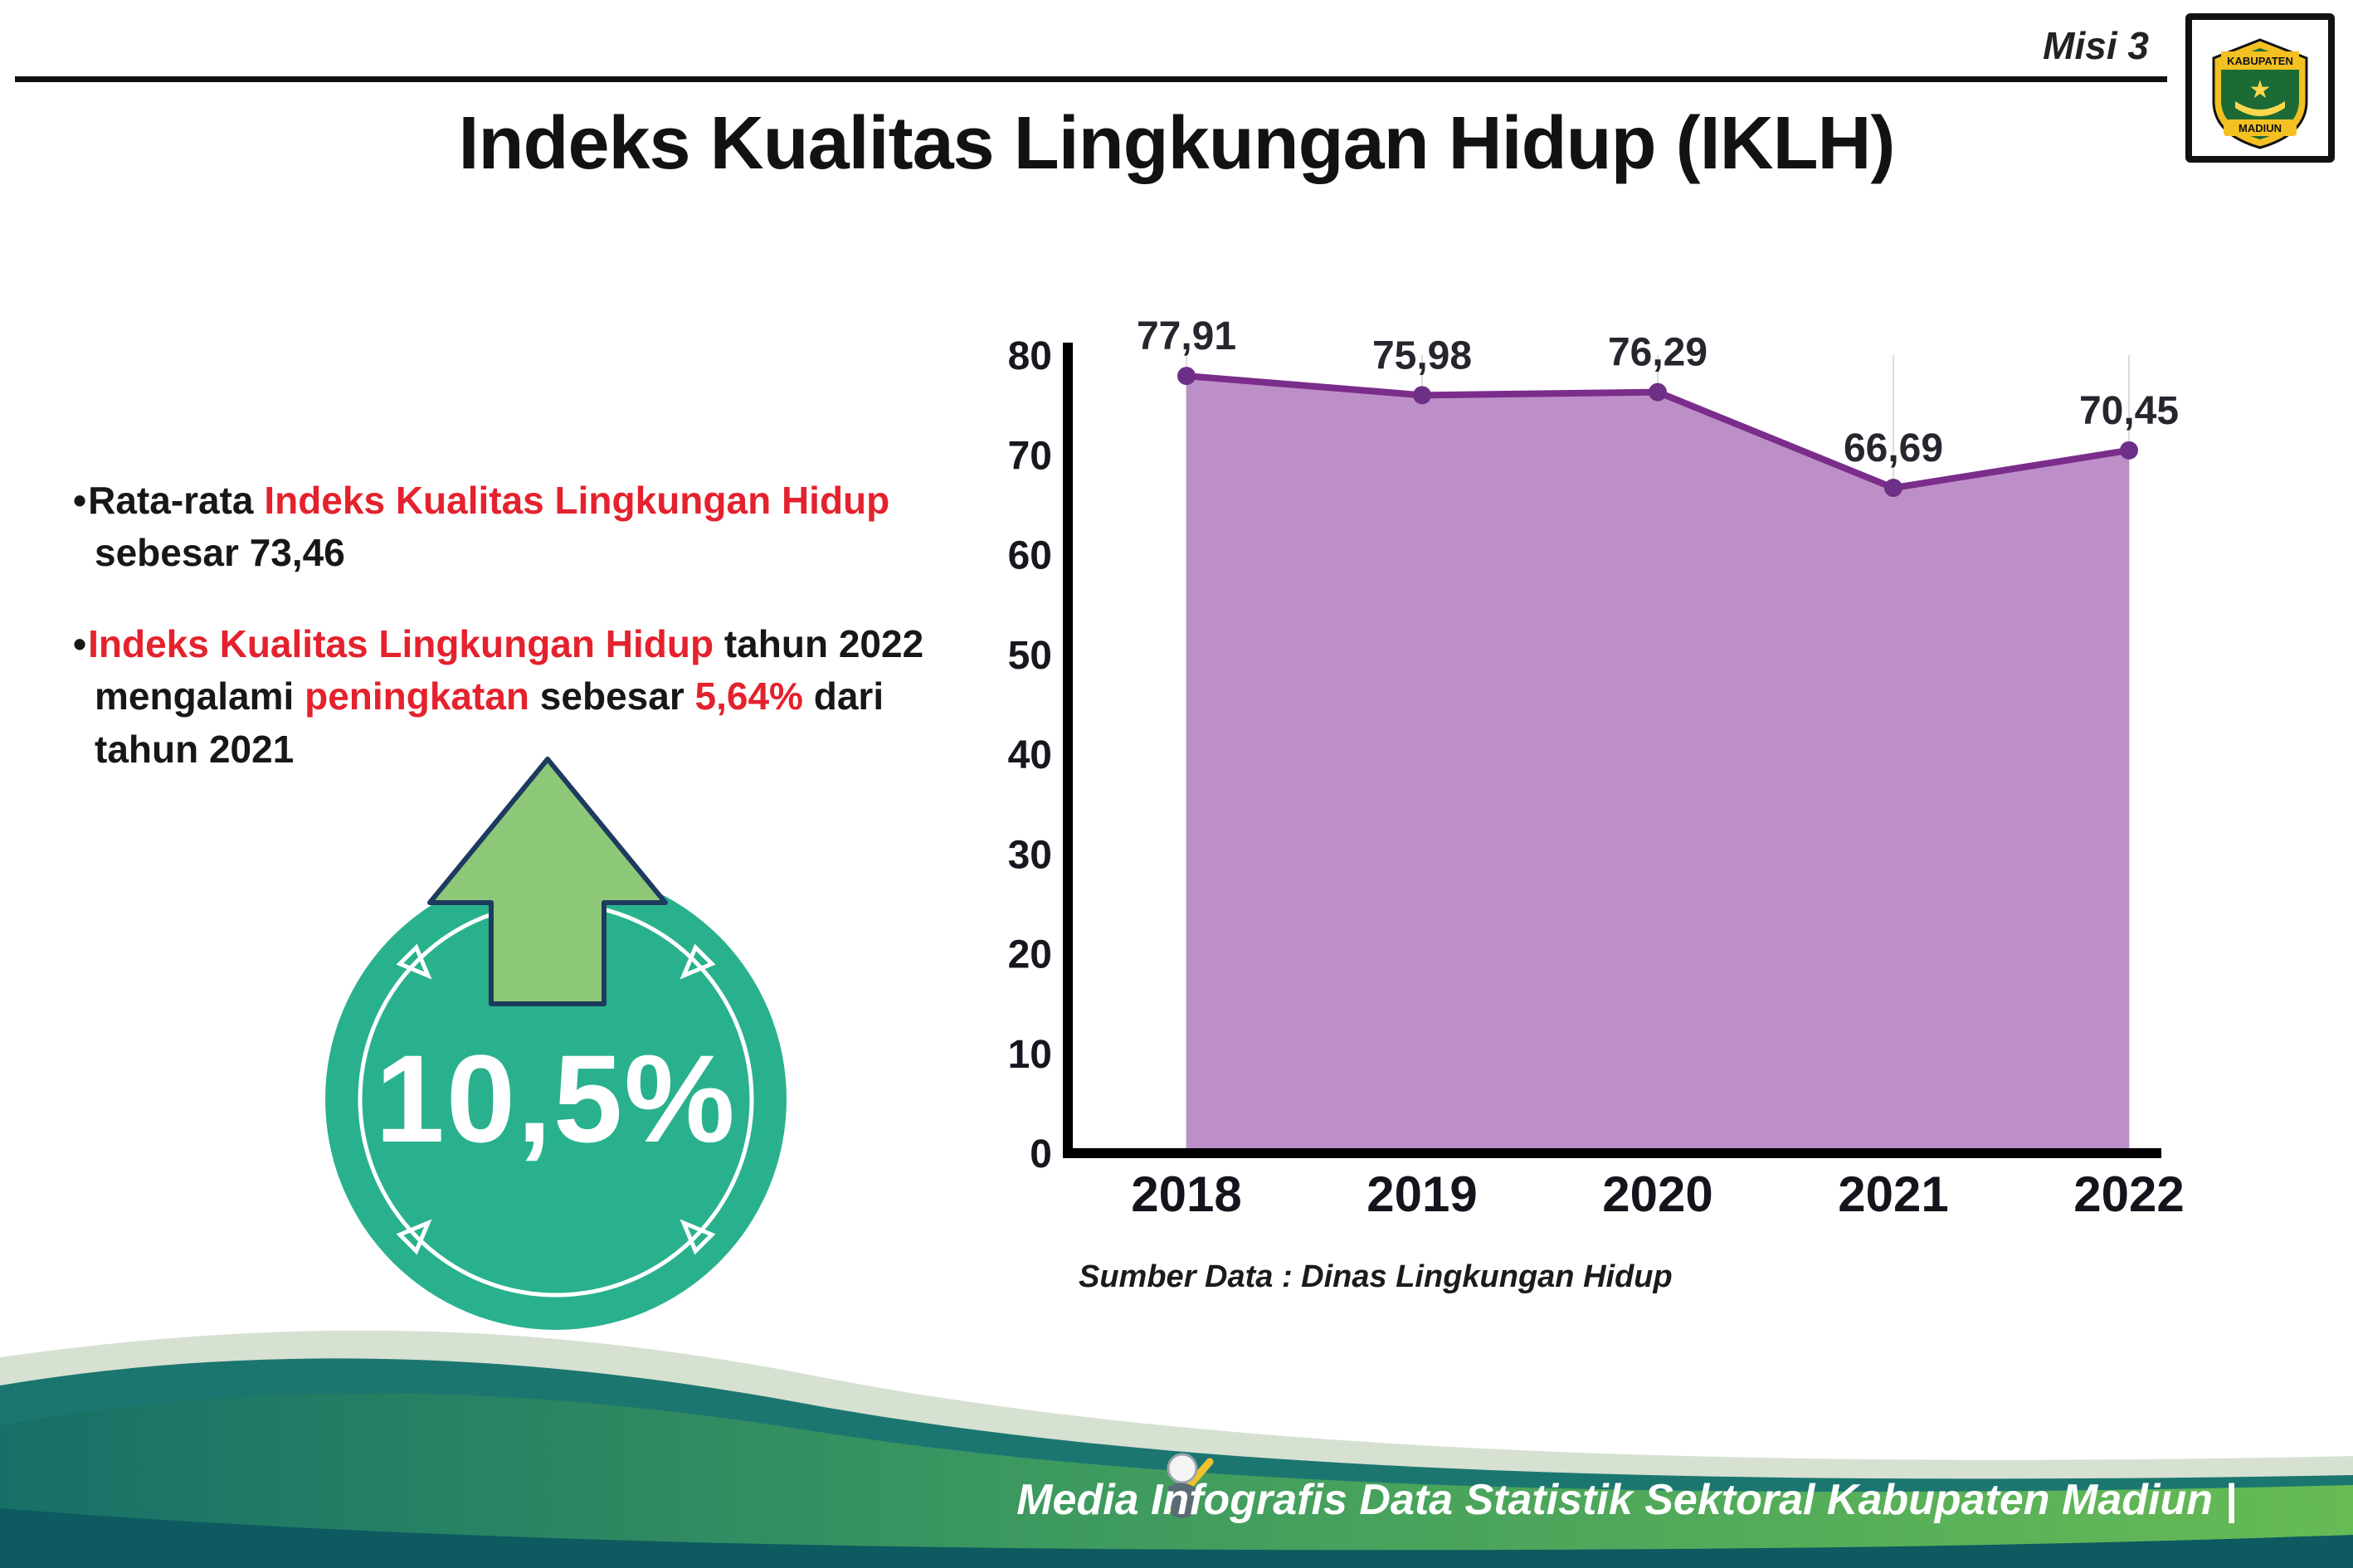 This screenshot has height=1568, width=2353. I want to click on data-label: 70,45, so click(2129, 411).